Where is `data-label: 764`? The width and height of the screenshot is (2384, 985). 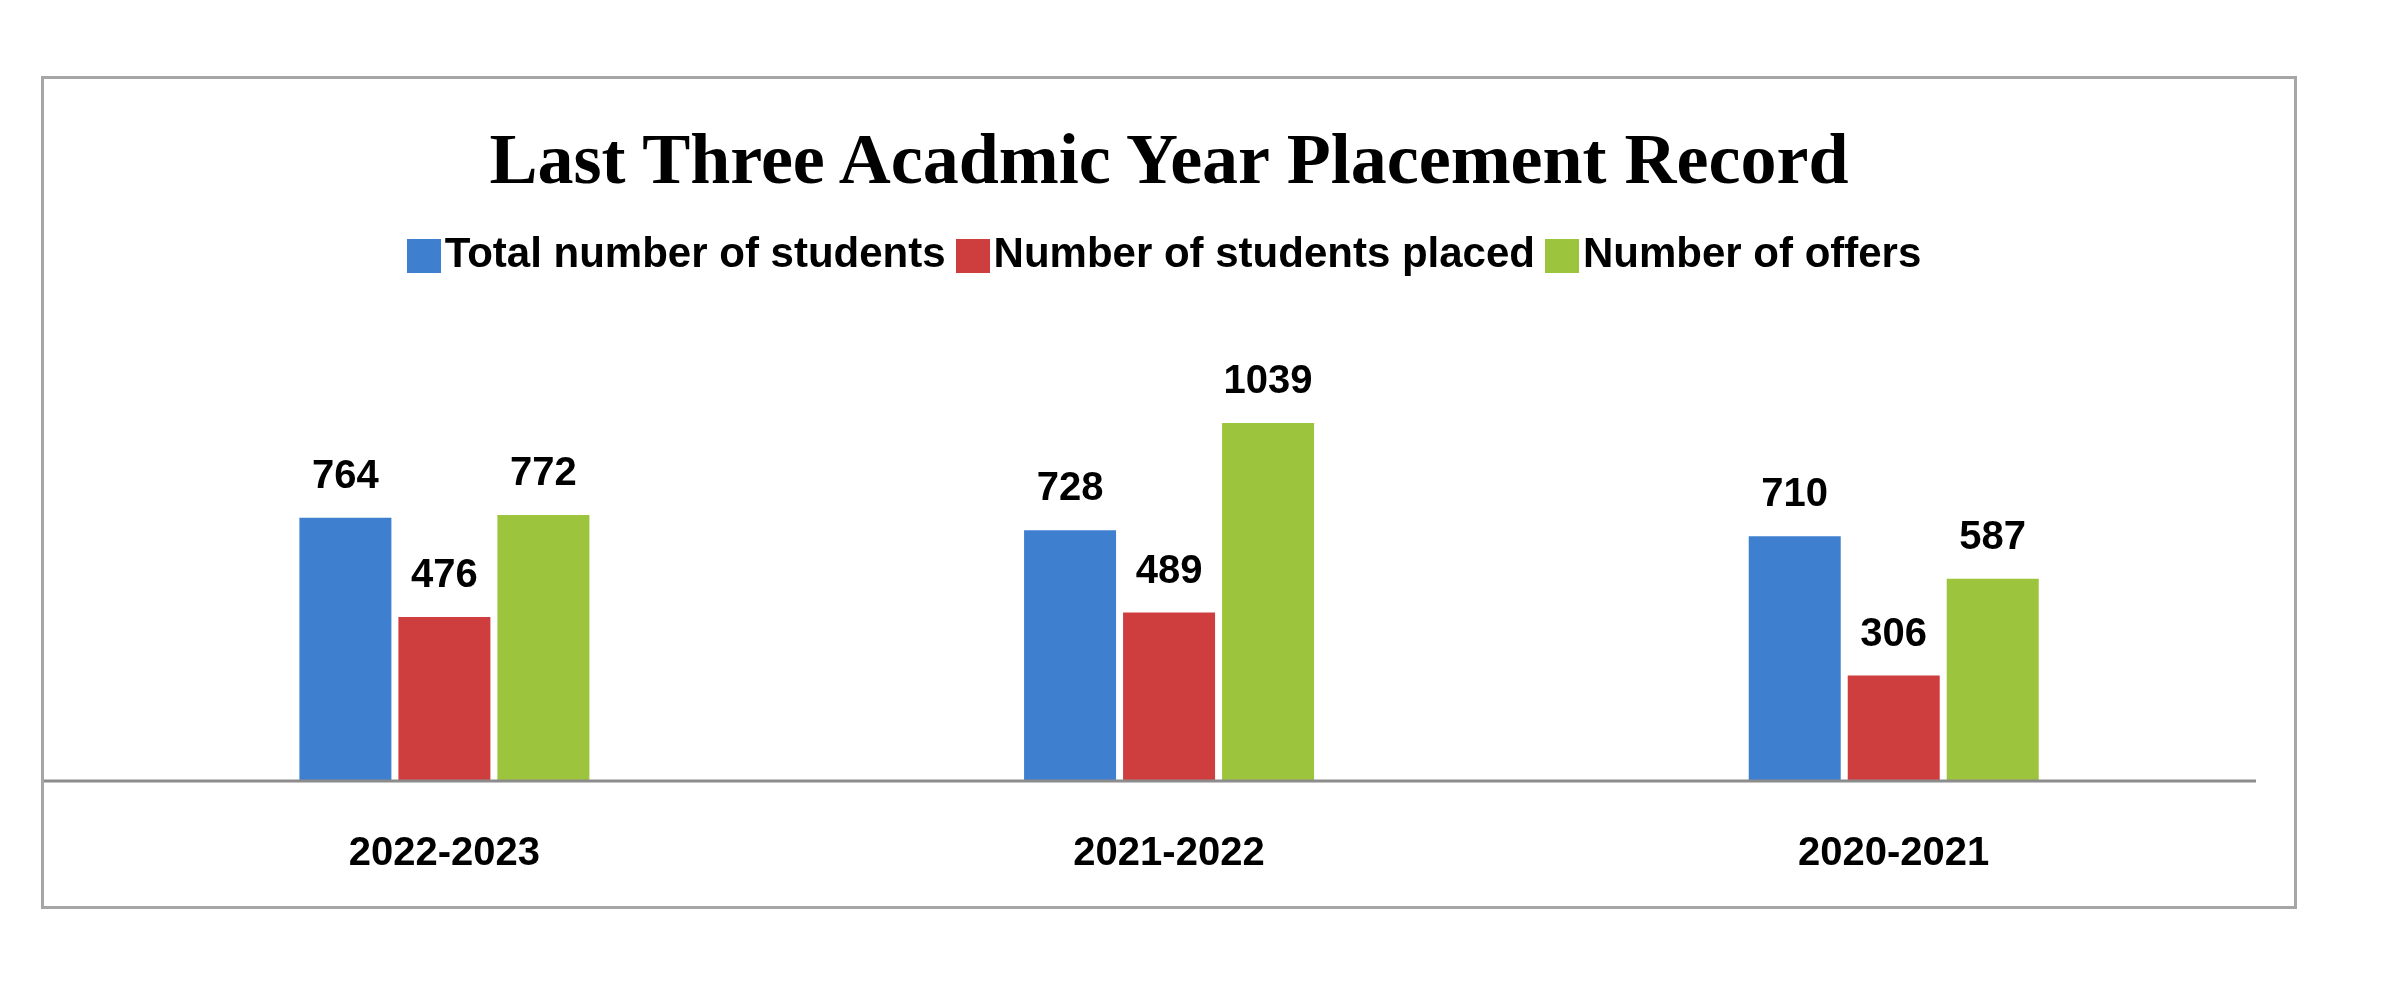 data-label: 764 is located at coordinates (346, 473).